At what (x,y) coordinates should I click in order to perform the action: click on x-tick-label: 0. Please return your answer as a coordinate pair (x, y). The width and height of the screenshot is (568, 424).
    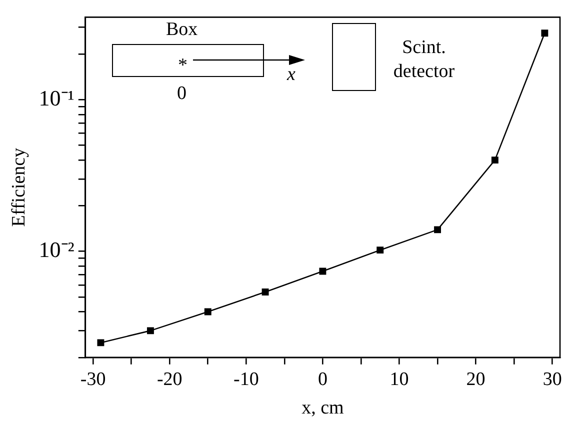
    Looking at the image, I should click on (323, 379).